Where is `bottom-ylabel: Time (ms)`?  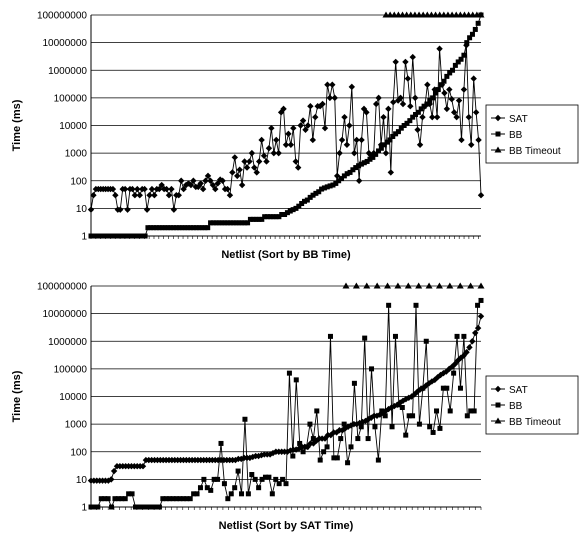 bottom-ylabel: Time (ms) is located at coordinates (17, 396).